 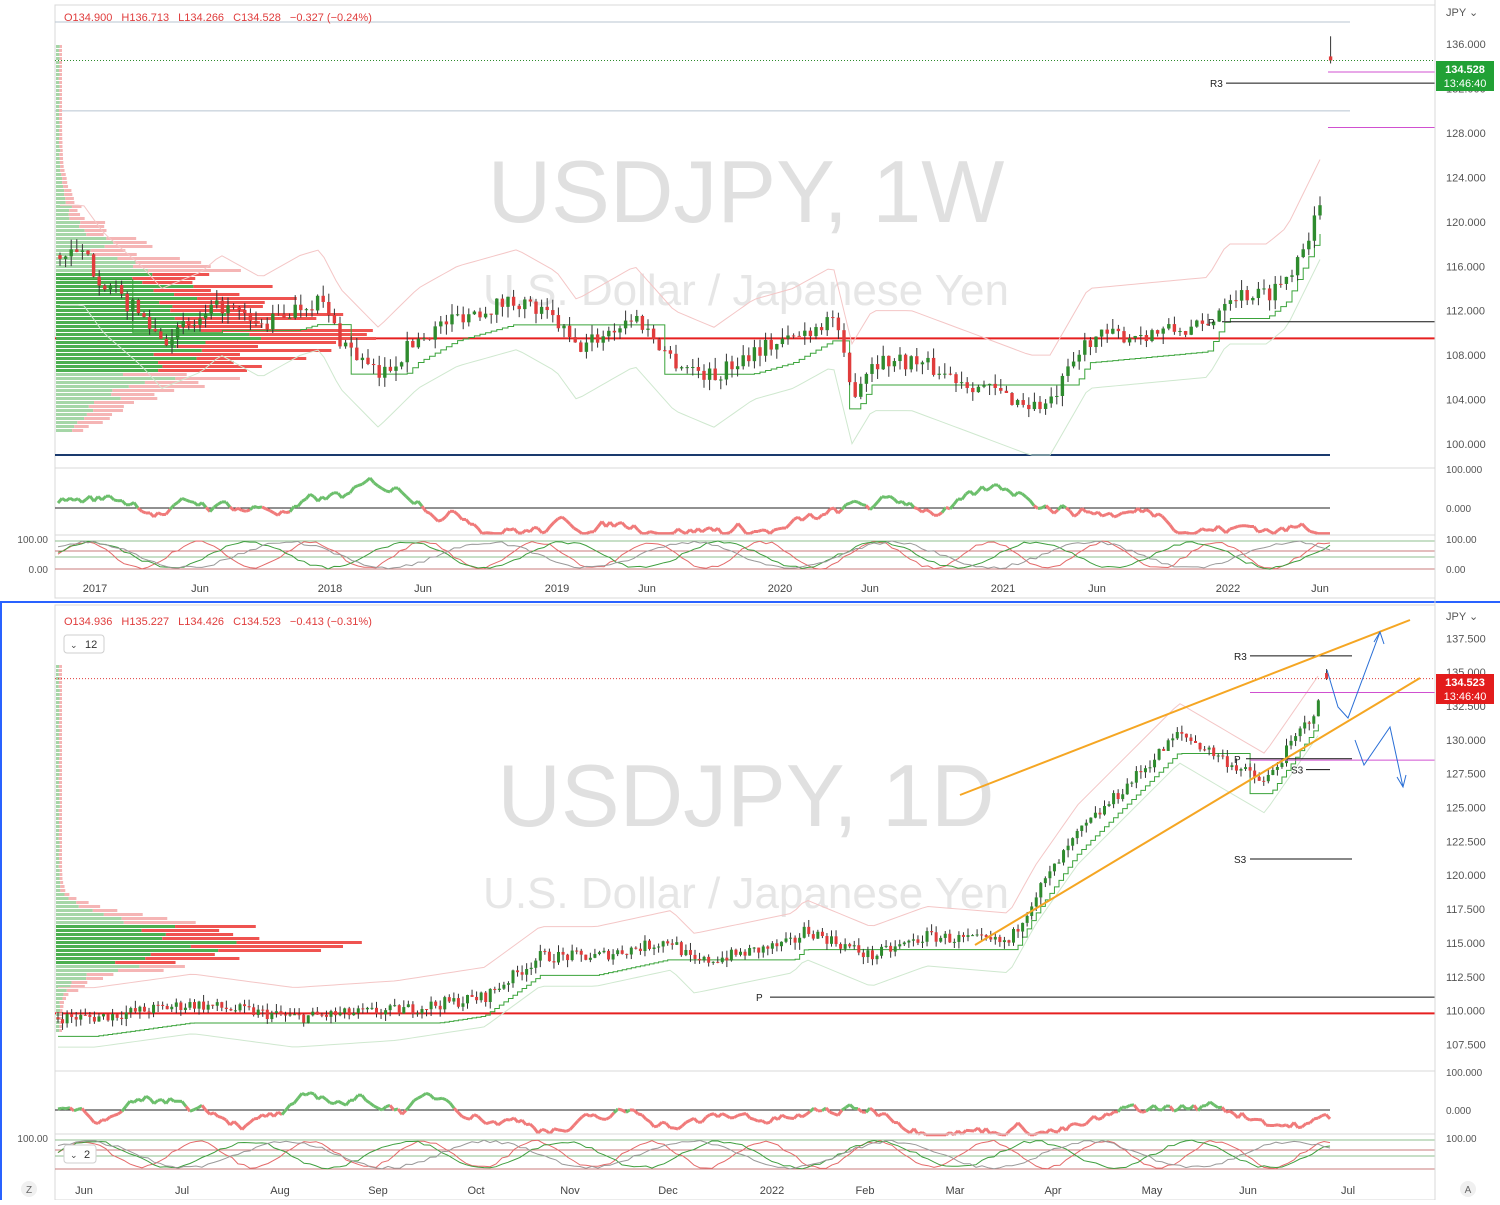 What do you see at coordinates (1466, 775) in the screenshot?
I see `daily-y-tick: 127.500` at bounding box center [1466, 775].